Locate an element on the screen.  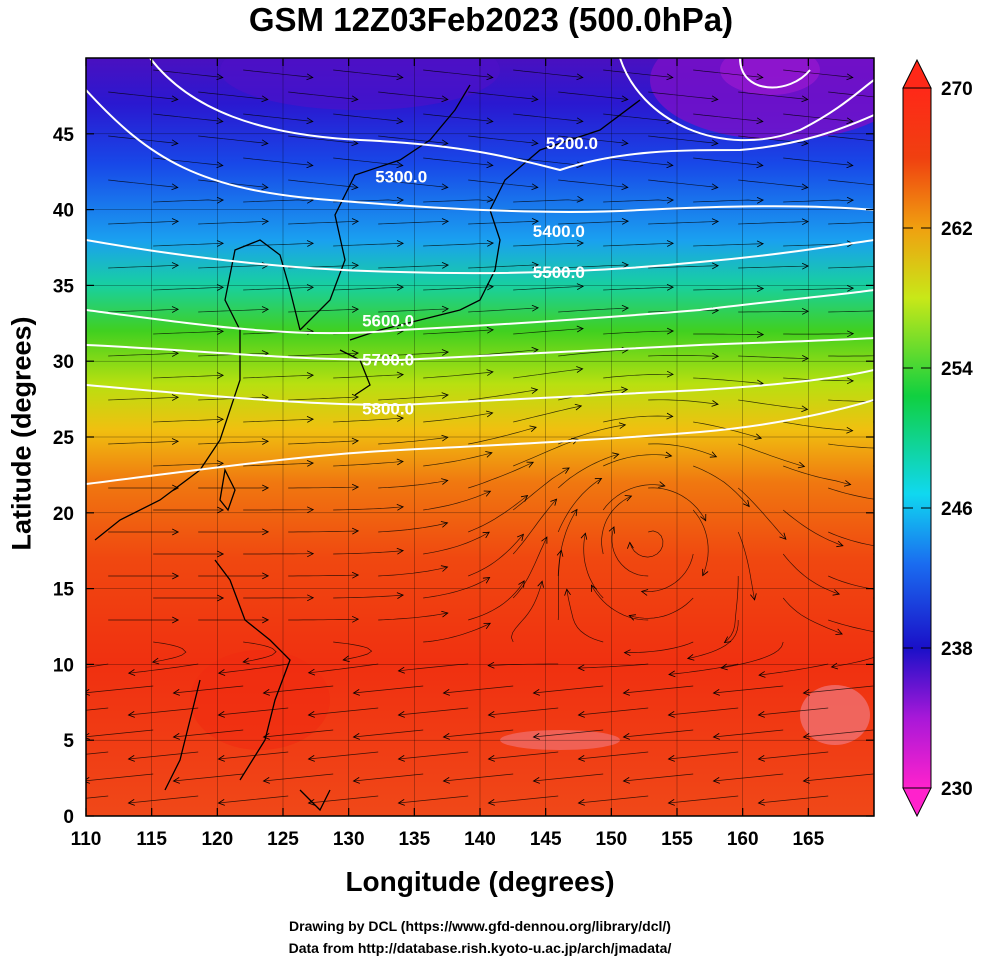
x-tick-label: 135 is located at coordinates (414, 839).